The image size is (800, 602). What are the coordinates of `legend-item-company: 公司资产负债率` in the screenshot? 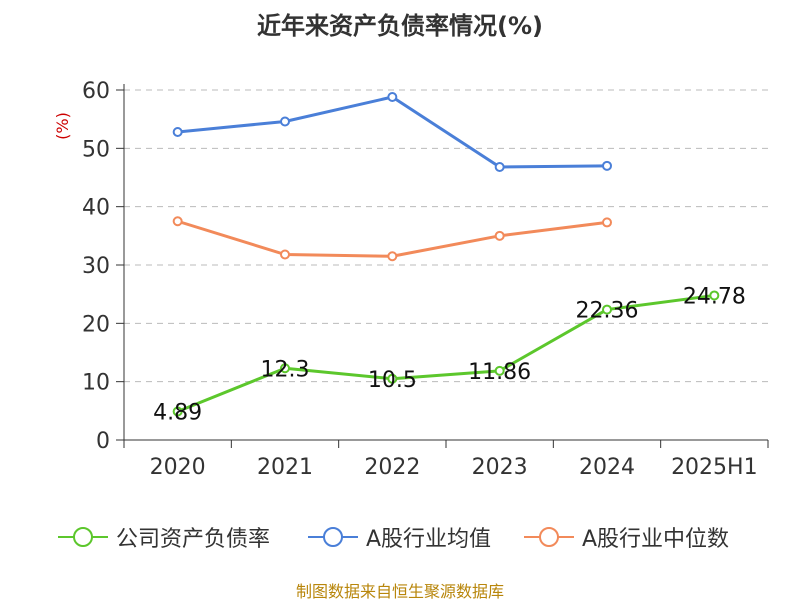 It's located at (164, 537).